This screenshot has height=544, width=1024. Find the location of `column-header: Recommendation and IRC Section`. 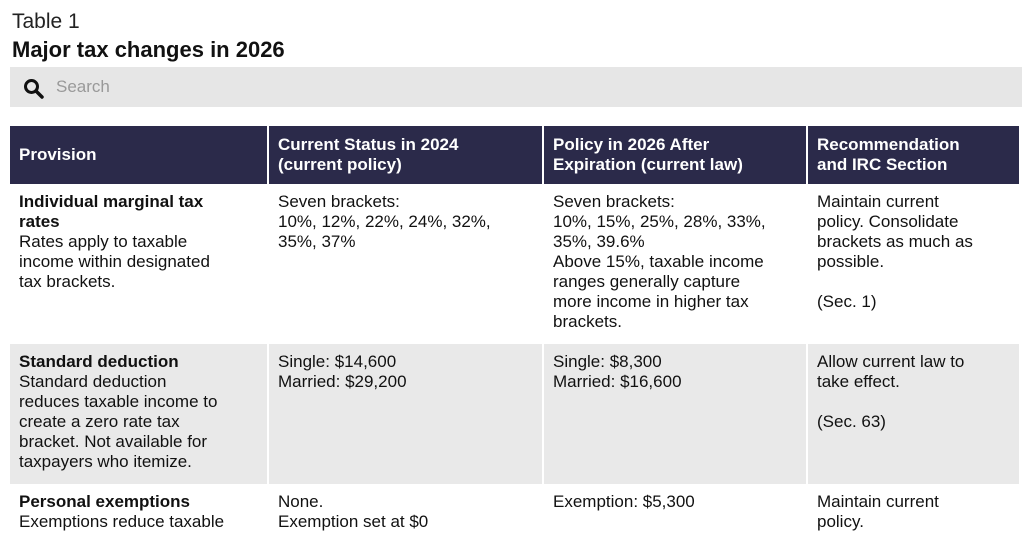

column-header: Recommendation and IRC Section is located at coordinates (912, 155).